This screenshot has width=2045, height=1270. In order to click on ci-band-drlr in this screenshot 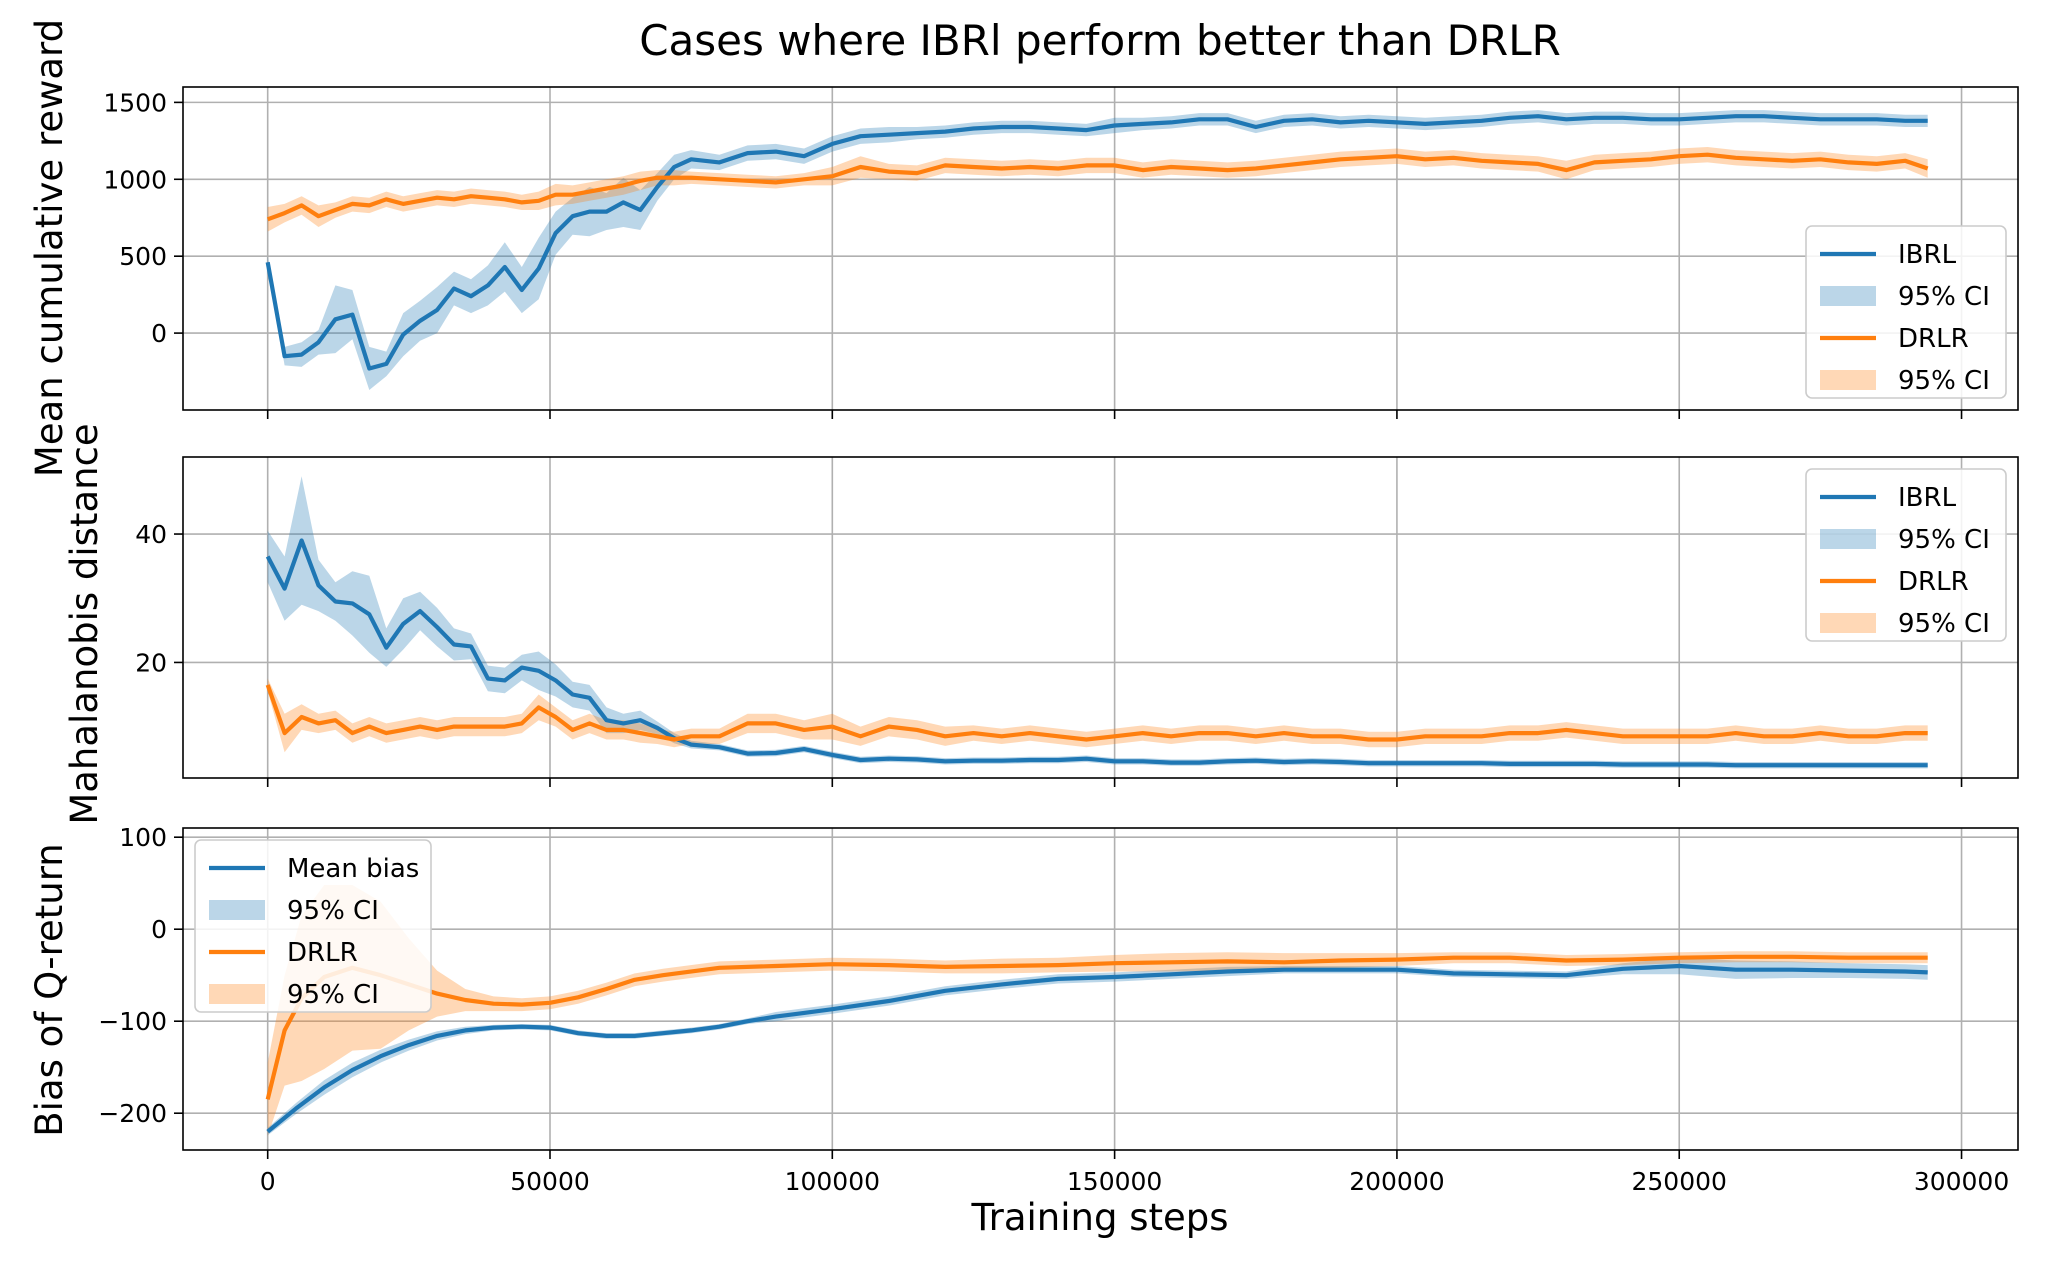, I will do `click(1097, 189)`.